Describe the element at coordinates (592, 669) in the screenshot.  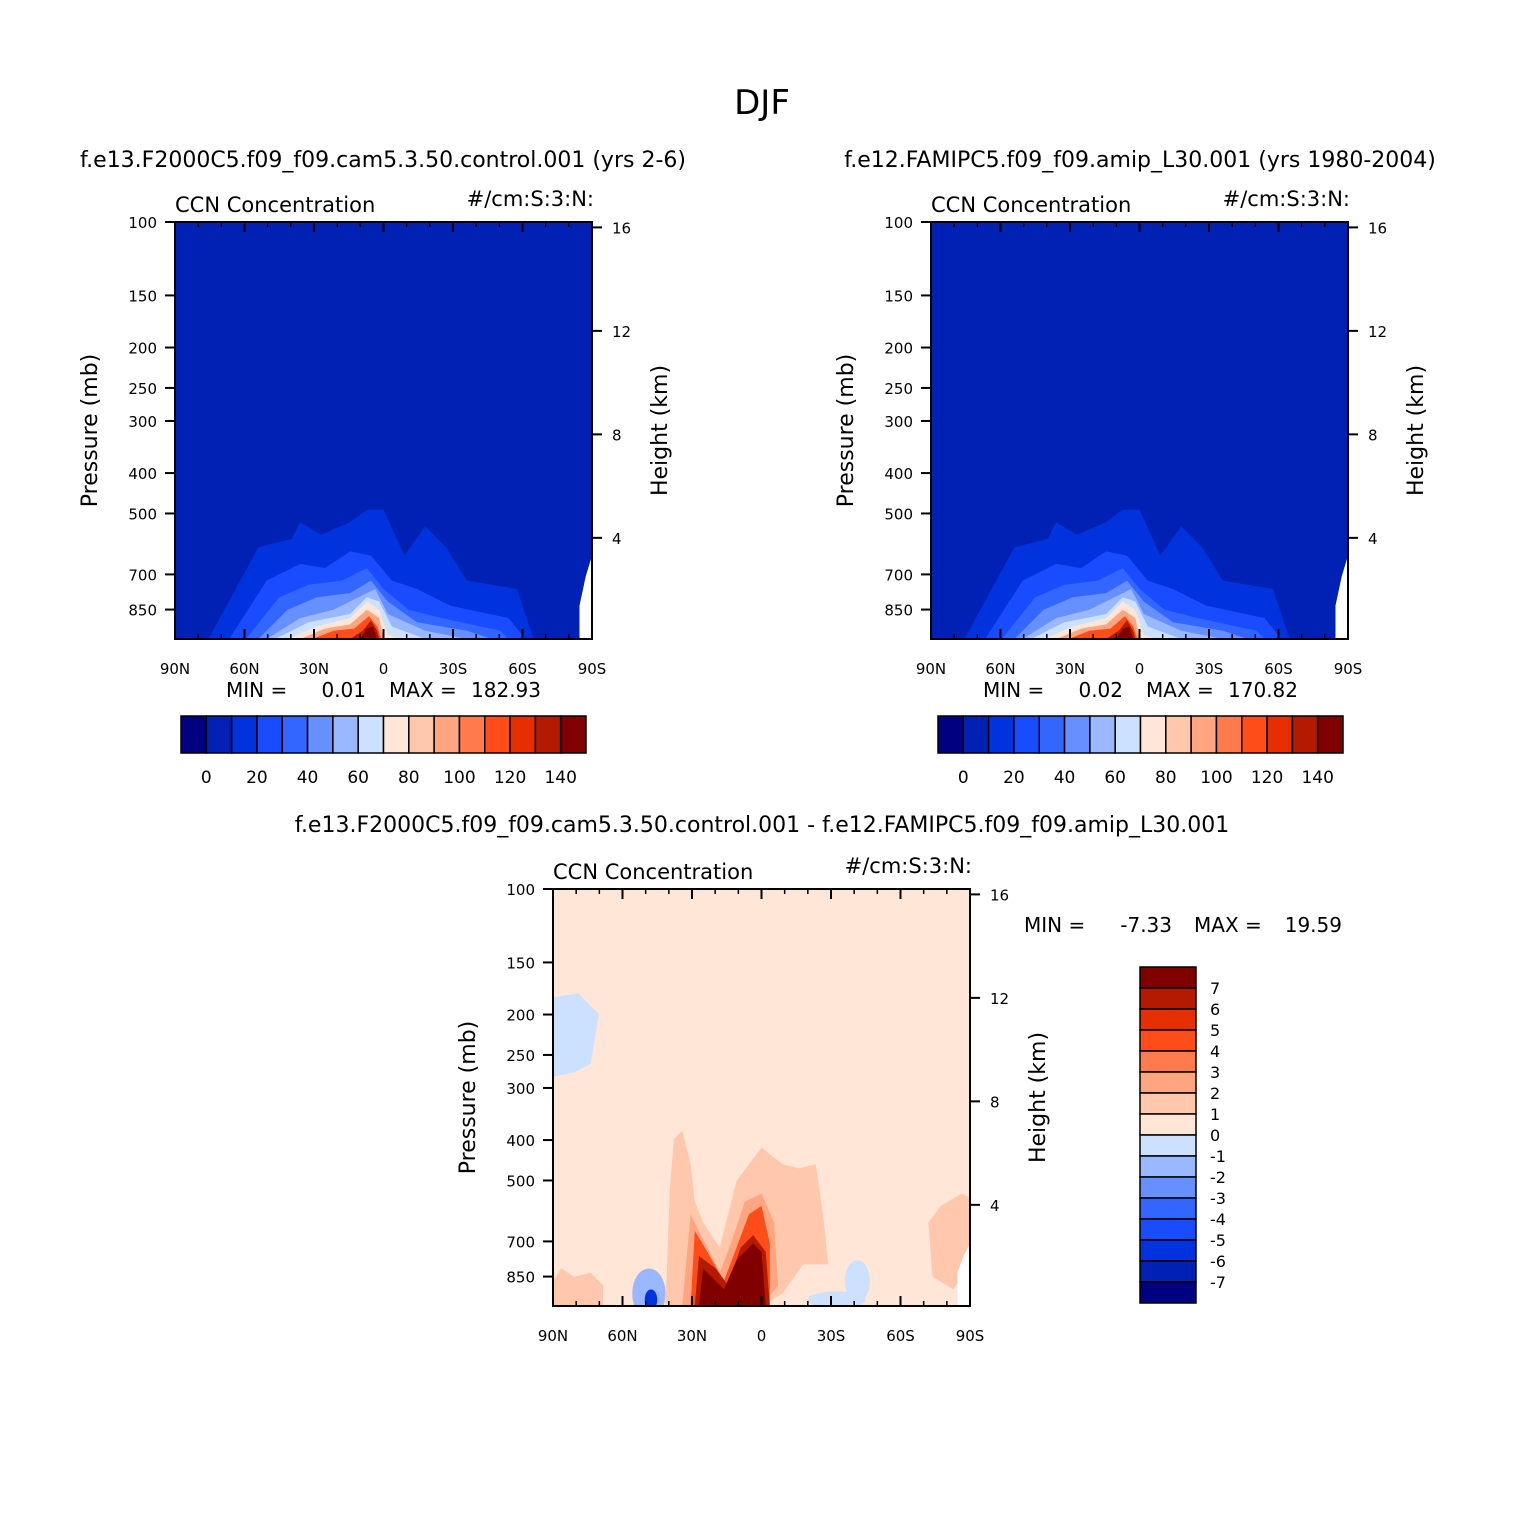
I see `x-tick-label: 90S` at that location.